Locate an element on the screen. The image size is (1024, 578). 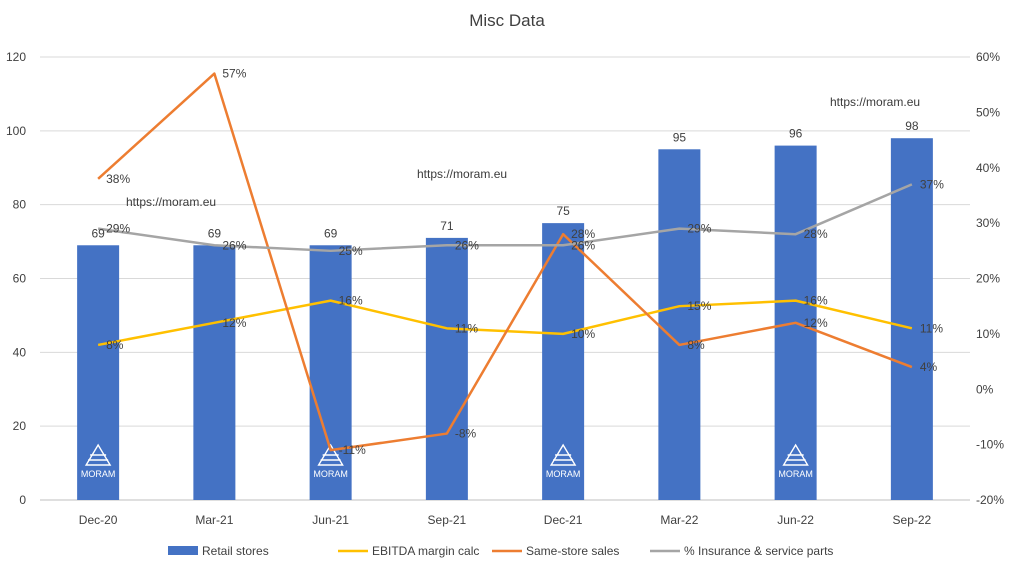
right-axis-tick-label: -20% is located at coordinates (990, 500).